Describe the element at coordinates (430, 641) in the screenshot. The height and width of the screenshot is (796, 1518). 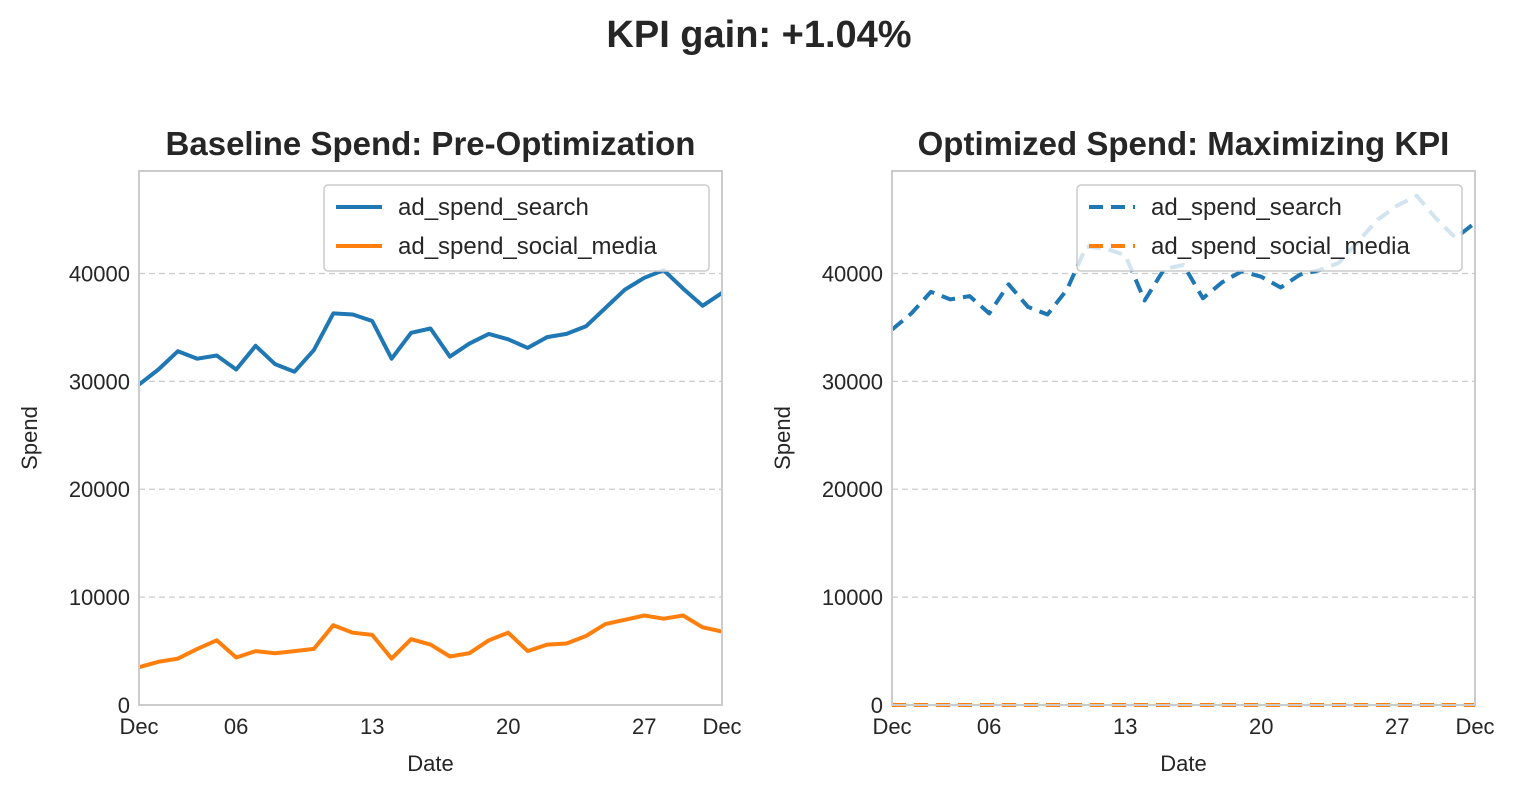
I see `series-line-ad_spend_social_media` at that location.